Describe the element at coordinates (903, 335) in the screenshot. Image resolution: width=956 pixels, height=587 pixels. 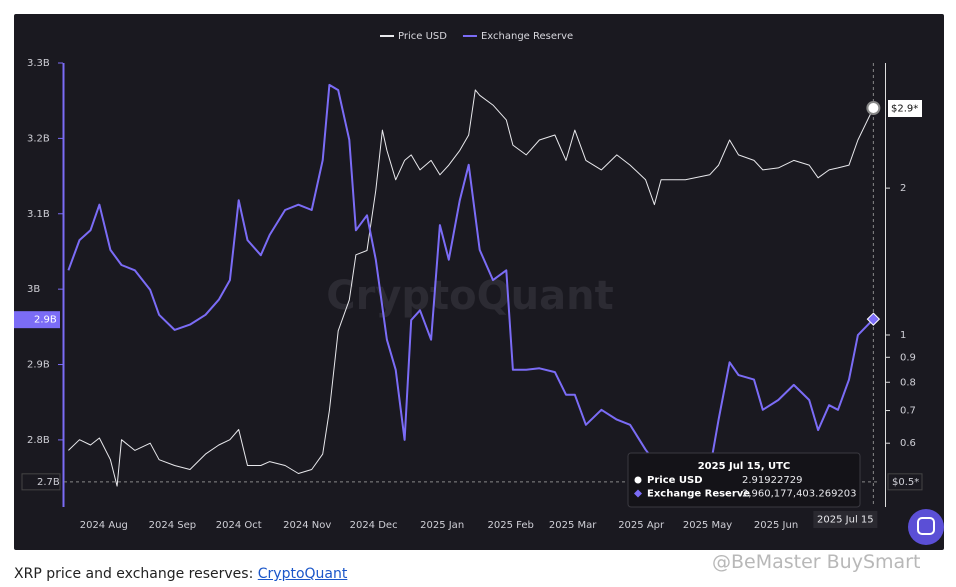
I see `y2-tick-label: 1` at that location.